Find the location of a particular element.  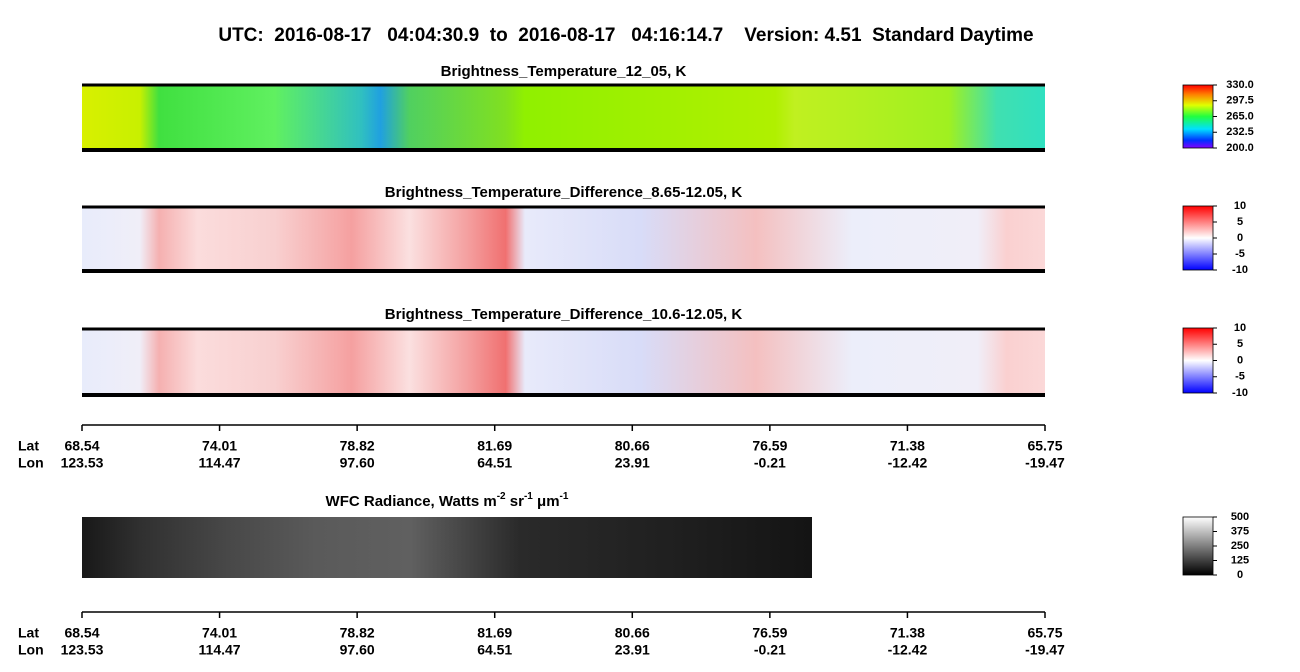

colorbar-tick-label: 200.0 is located at coordinates (1240, 148).